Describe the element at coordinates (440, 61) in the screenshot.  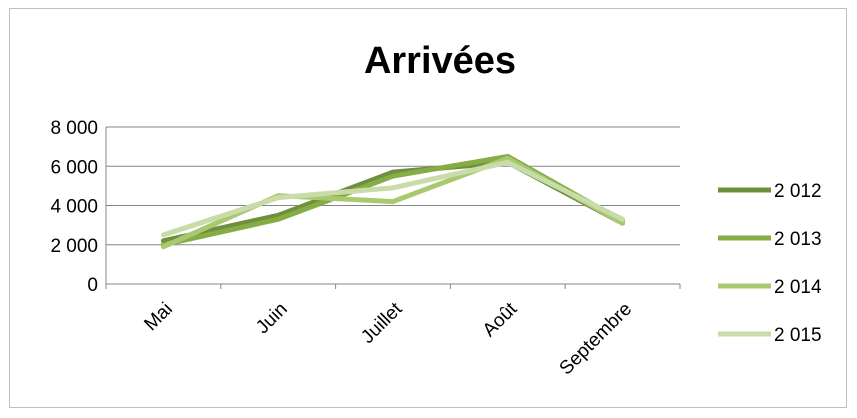
I see `chart-title: Arrivées` at that location.